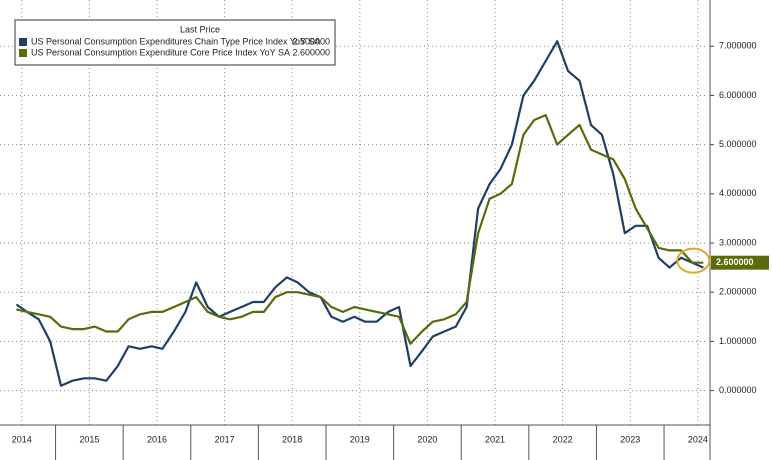  Describe the element at coordinates (292, 439) in the screenshot. I see `x-tick-label: 2018` at that location.